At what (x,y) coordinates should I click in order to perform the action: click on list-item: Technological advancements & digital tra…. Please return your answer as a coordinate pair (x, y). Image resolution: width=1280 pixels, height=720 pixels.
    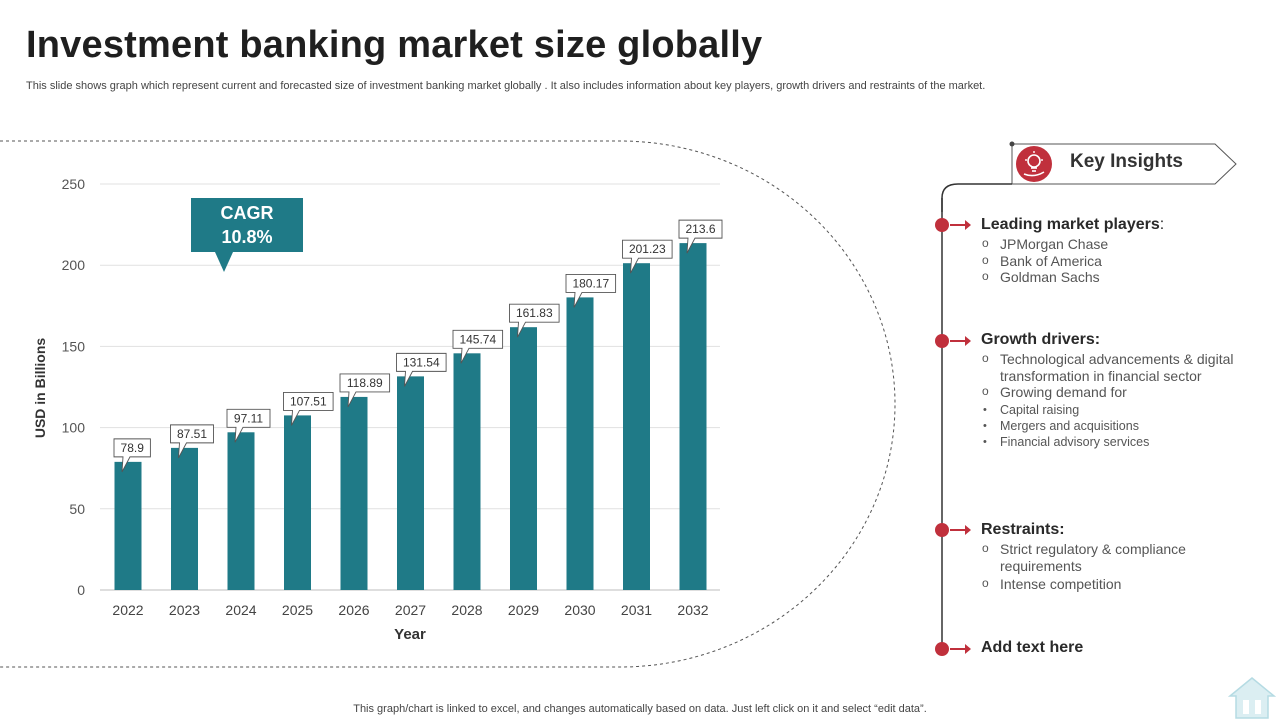
    Looking at the image, I should click on (1126, 367).